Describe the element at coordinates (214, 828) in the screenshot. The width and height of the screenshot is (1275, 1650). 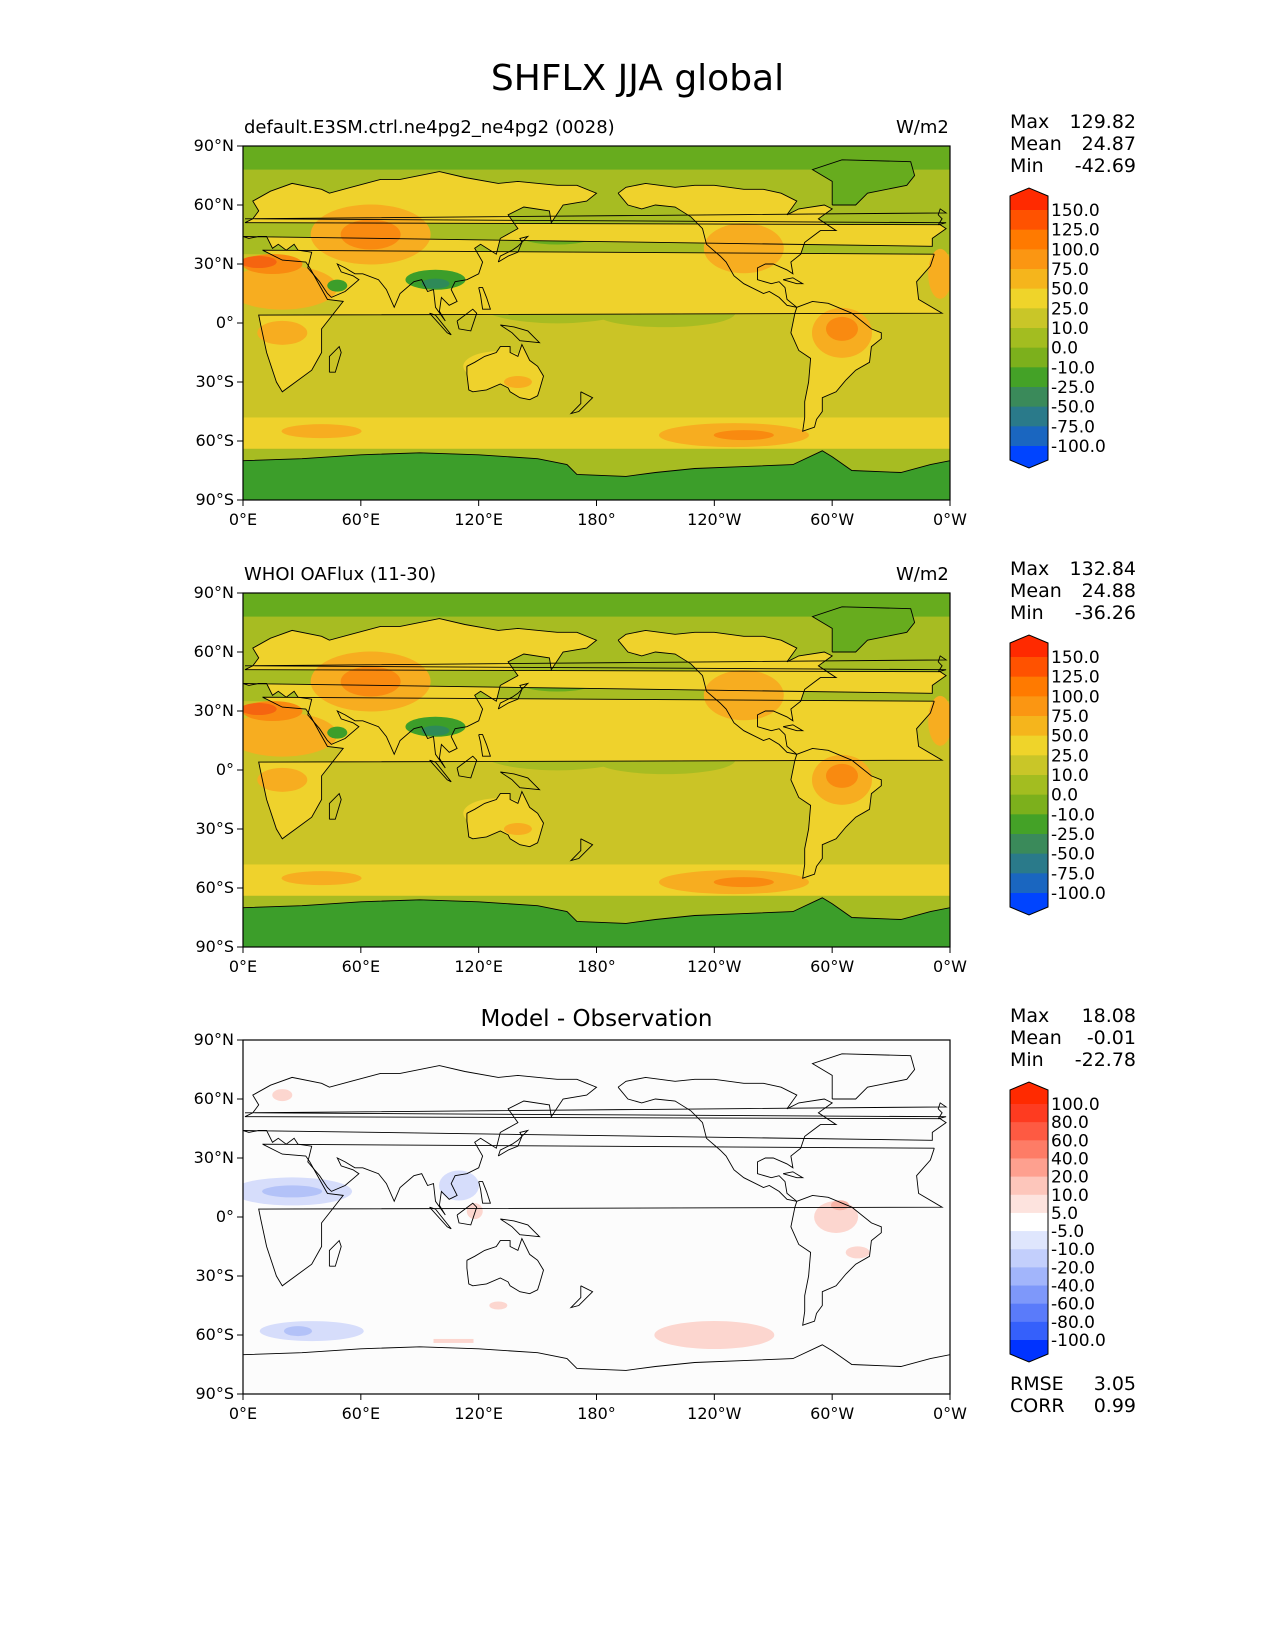
I see `lat-tick-label: 30°S` at that location.